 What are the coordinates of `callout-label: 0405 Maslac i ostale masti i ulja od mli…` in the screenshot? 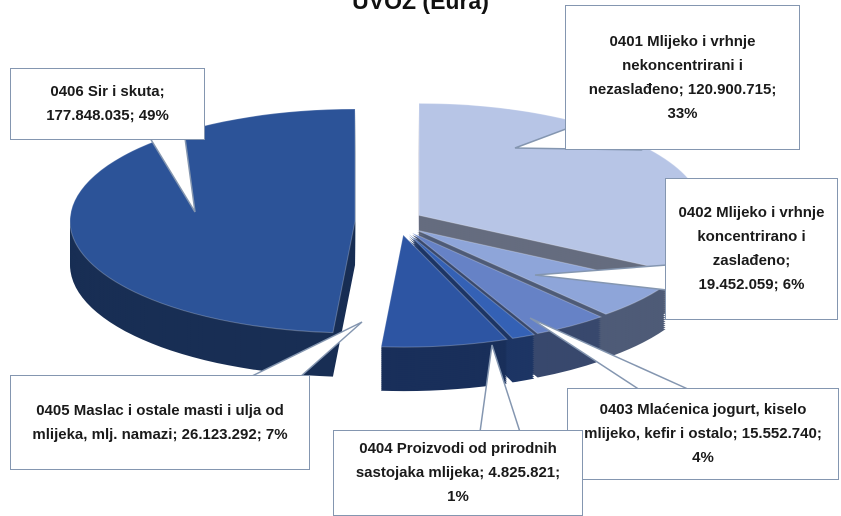 It's located at (160, 422).